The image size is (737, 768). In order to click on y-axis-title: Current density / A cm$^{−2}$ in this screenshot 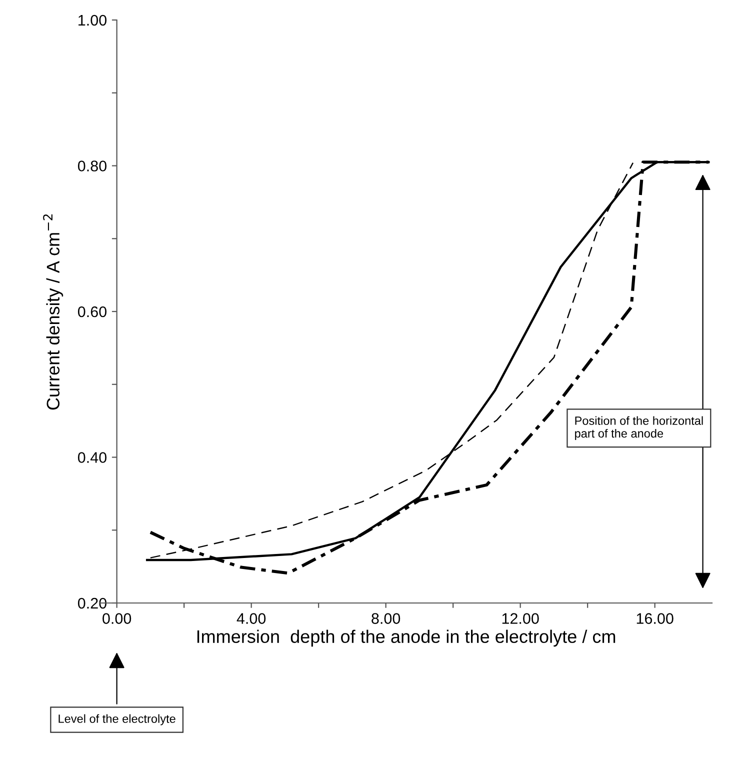, I will do `click(53, 312)`.